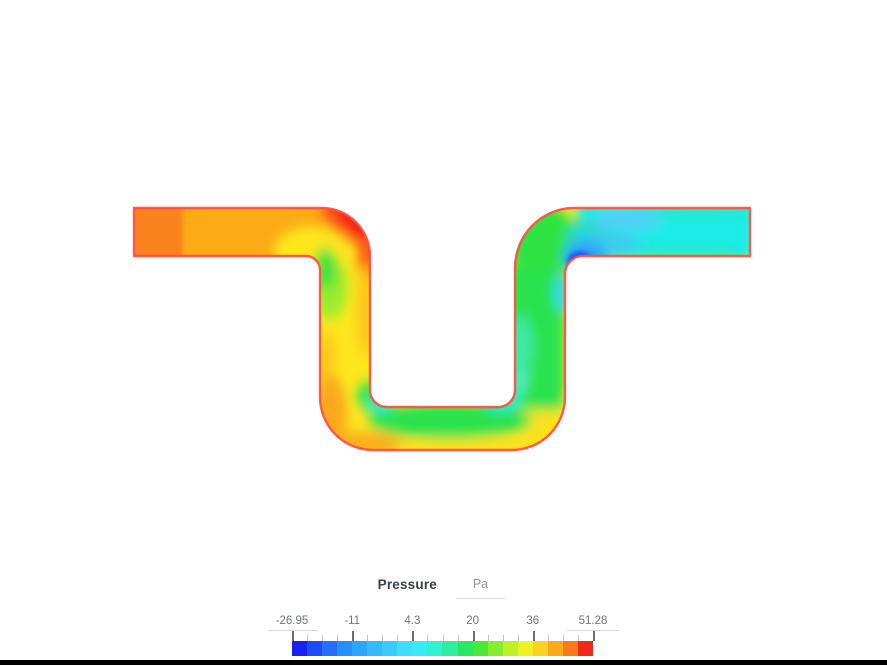  Describe the element at coordinates (472, 621) in the screenshot. I see `legend-tick-label: 20` at that location.